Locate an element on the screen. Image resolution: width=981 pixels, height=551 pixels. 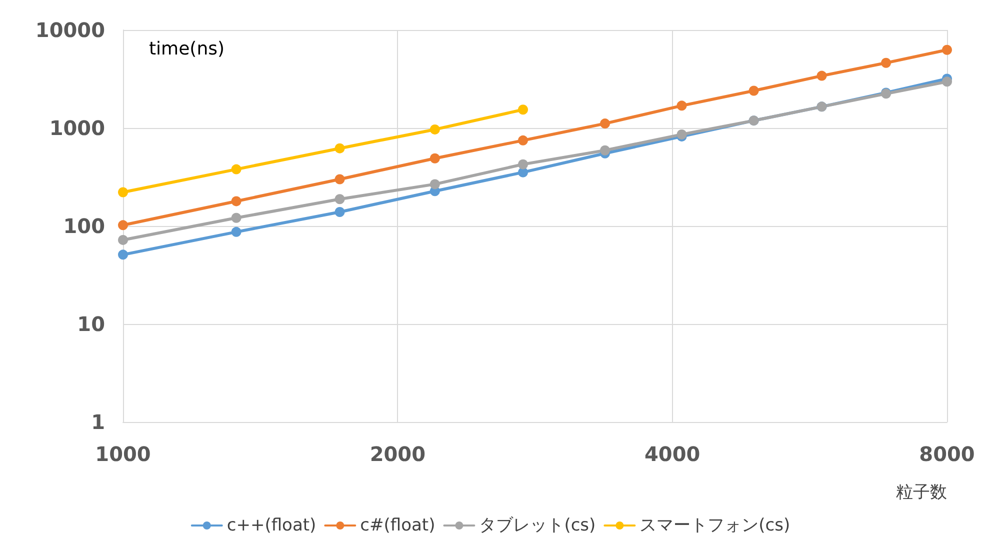
x-axis-title: 粒子数 is located at coordinates (921, 492).